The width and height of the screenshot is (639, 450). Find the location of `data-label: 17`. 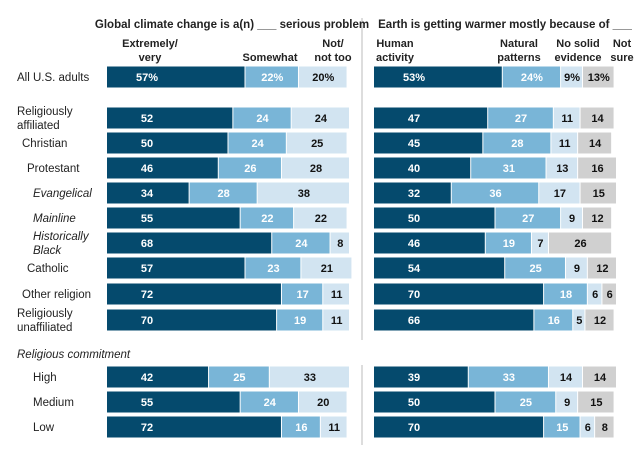

data-label: 17 is located at coordinates (302, 295).